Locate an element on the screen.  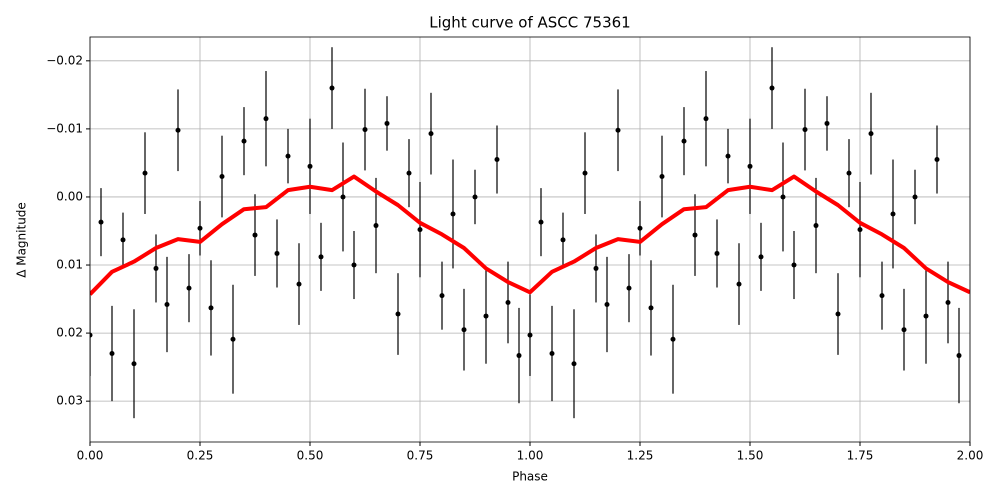
y-axis-label: Δ Magnitude is located at coordinates (22, 240).